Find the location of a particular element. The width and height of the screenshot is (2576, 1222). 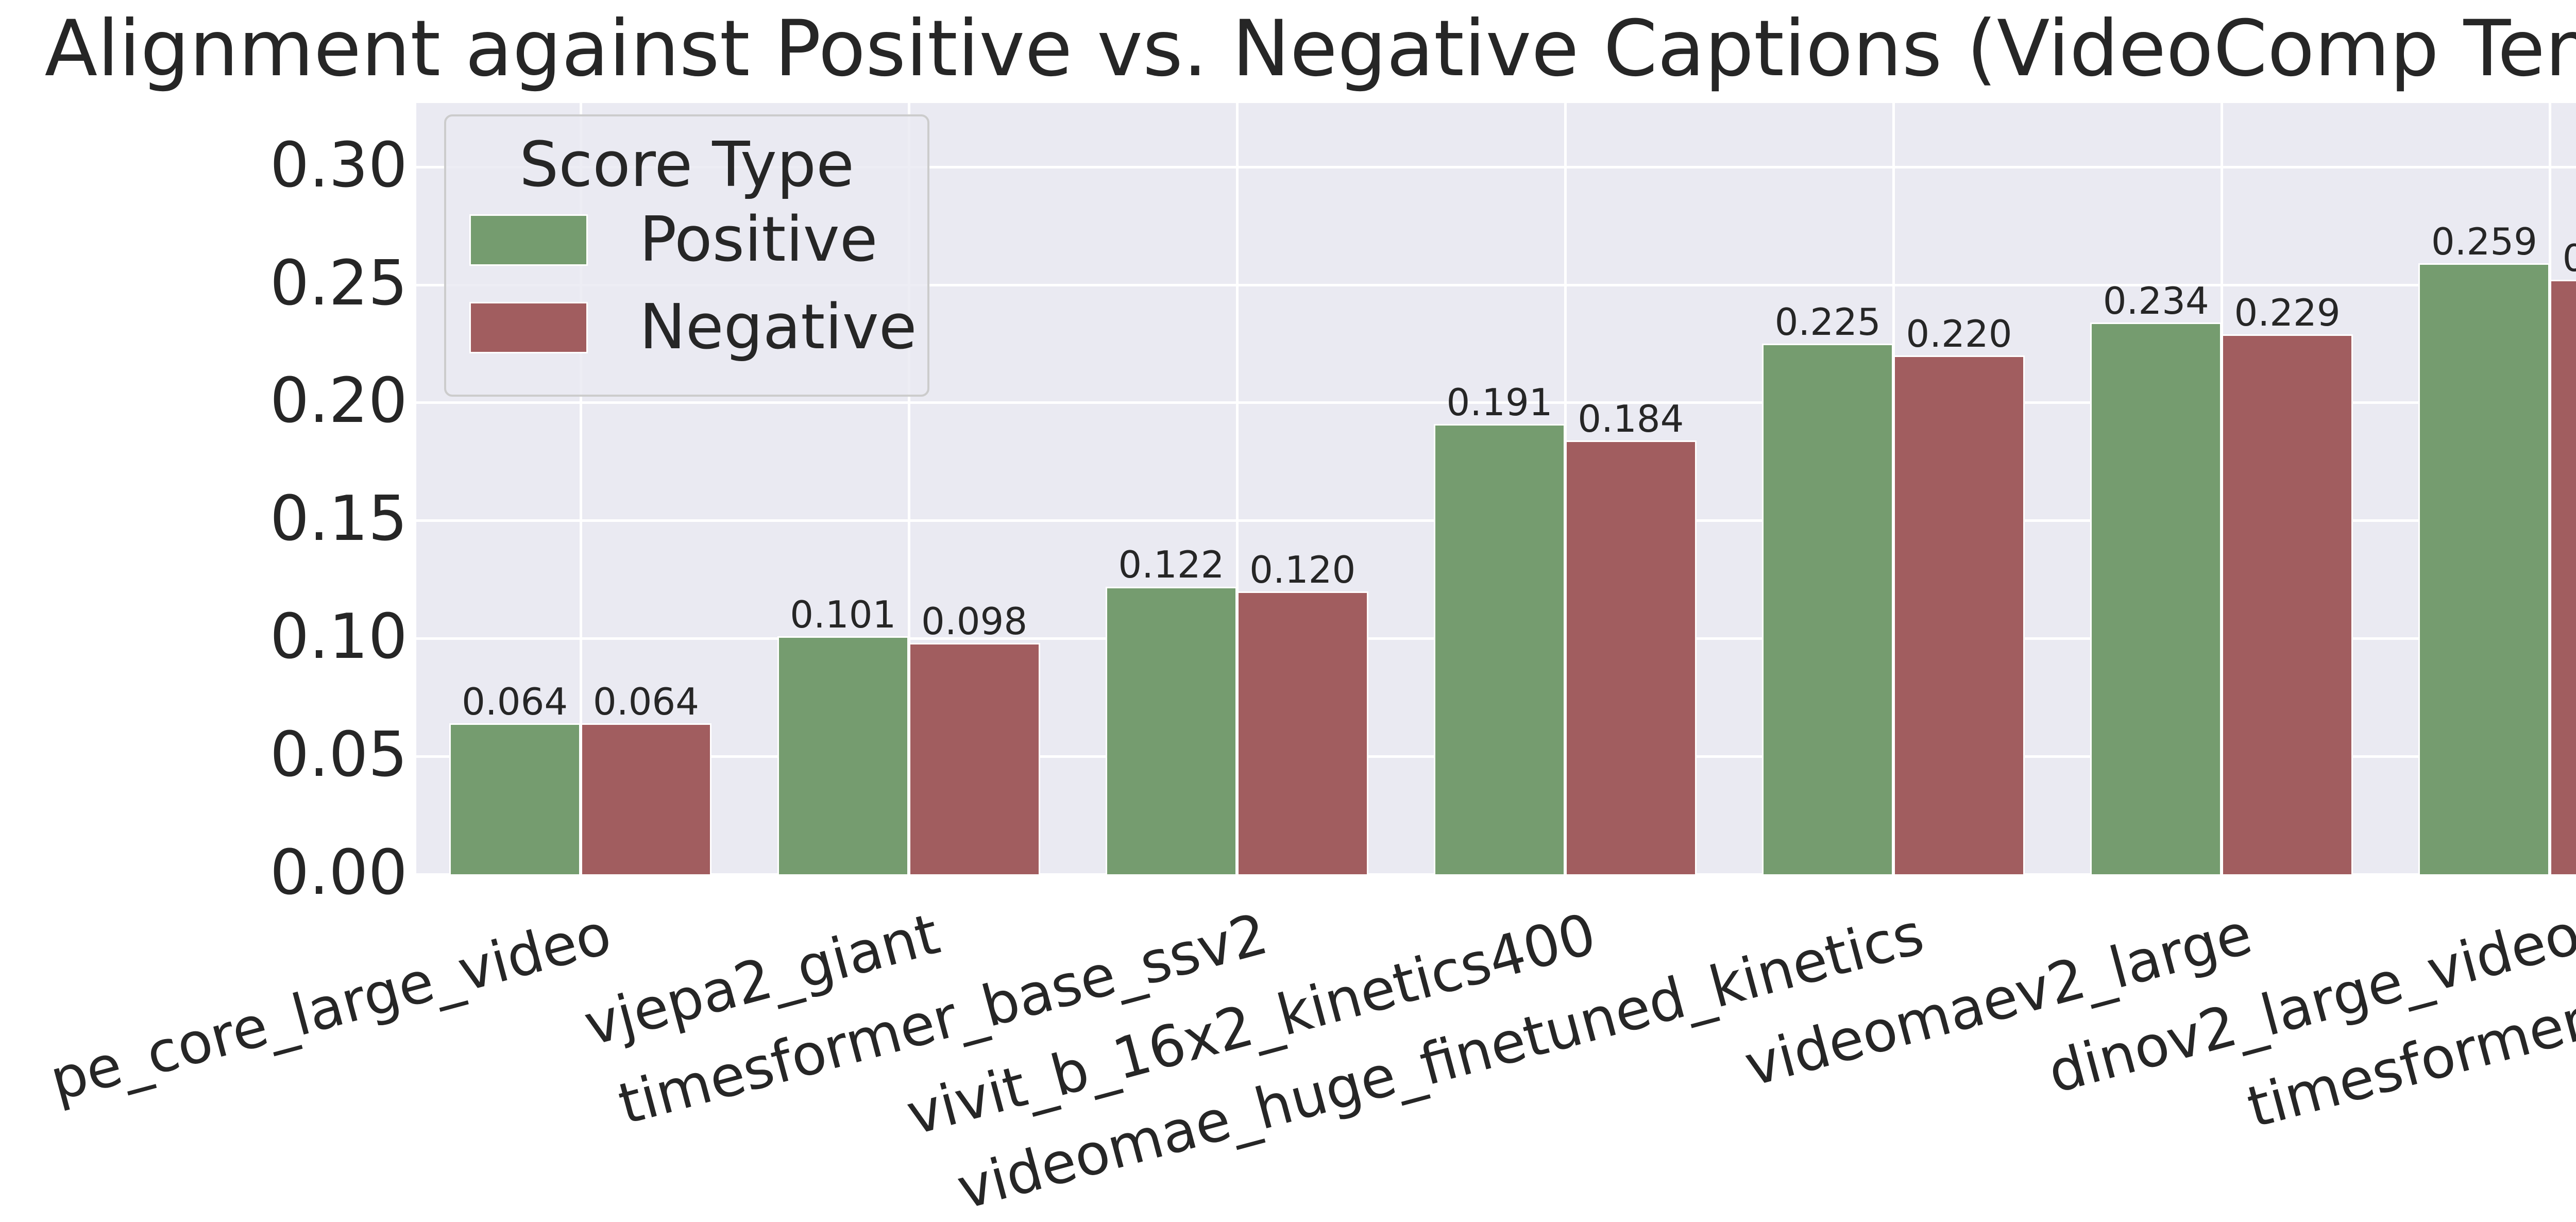

y-tick-label: 0.00 is located at coordinates (338, 873).